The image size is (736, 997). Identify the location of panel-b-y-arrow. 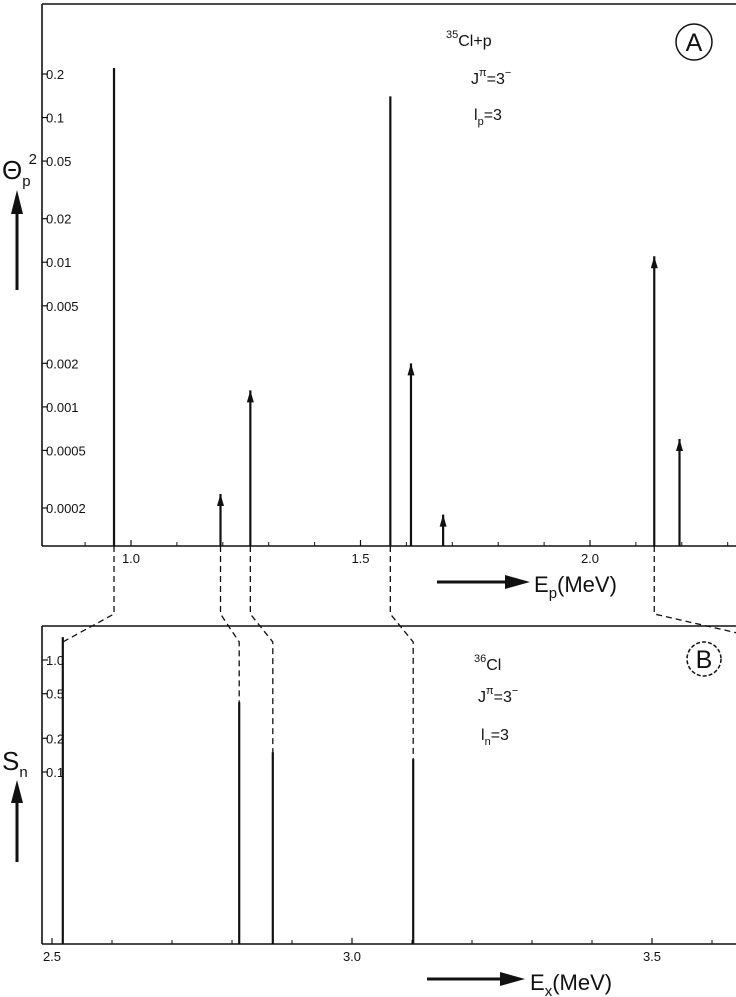
(17, 821).